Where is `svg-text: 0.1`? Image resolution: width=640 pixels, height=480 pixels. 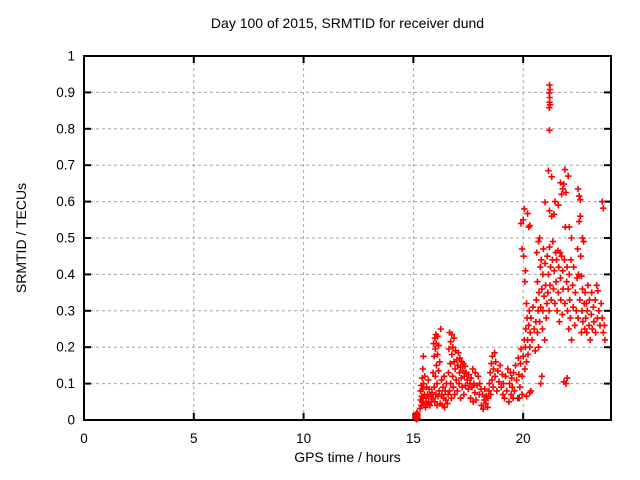
svg-text: 0.1 is located at coordinates (65, 383).